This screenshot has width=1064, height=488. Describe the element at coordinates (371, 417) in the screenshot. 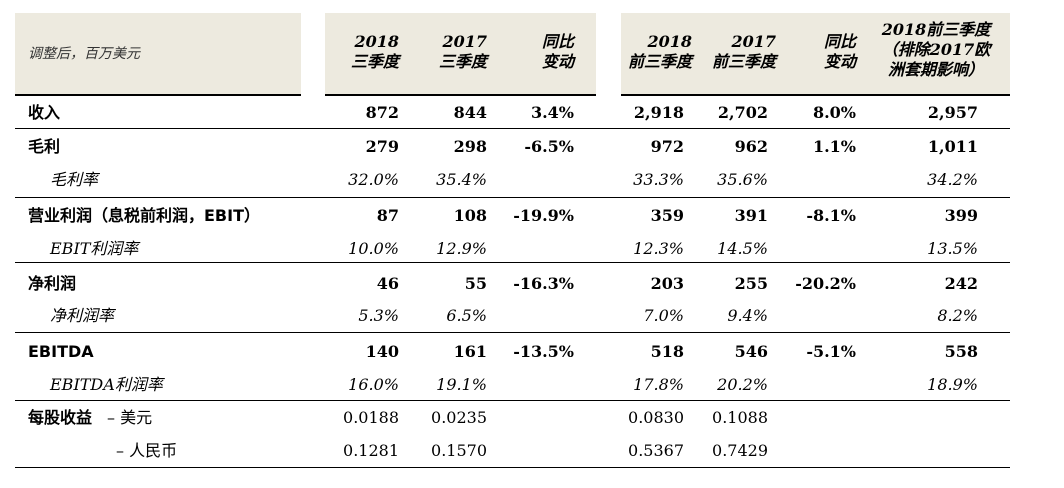

I see `eps-usd-q3-2018: 0.0188` at that location.